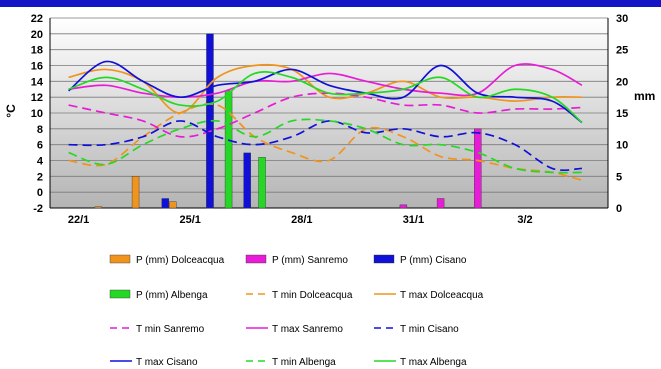 The image size is (661, 369). I want to click on y-right-tick-label: 5, so click(619, 177).